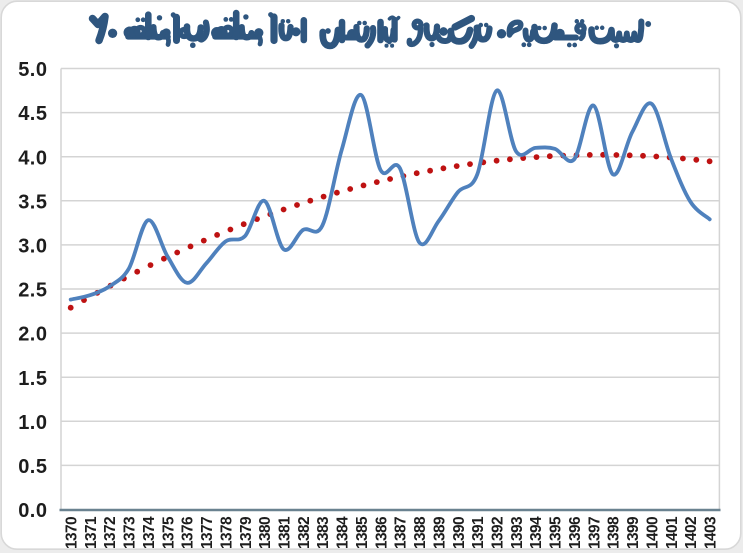 Image resolution: width=743 pixels, height=553 pixels. Describe the element at coordinates (711, 532) in the screenshot. I see `svg-text: 1403` at that location.